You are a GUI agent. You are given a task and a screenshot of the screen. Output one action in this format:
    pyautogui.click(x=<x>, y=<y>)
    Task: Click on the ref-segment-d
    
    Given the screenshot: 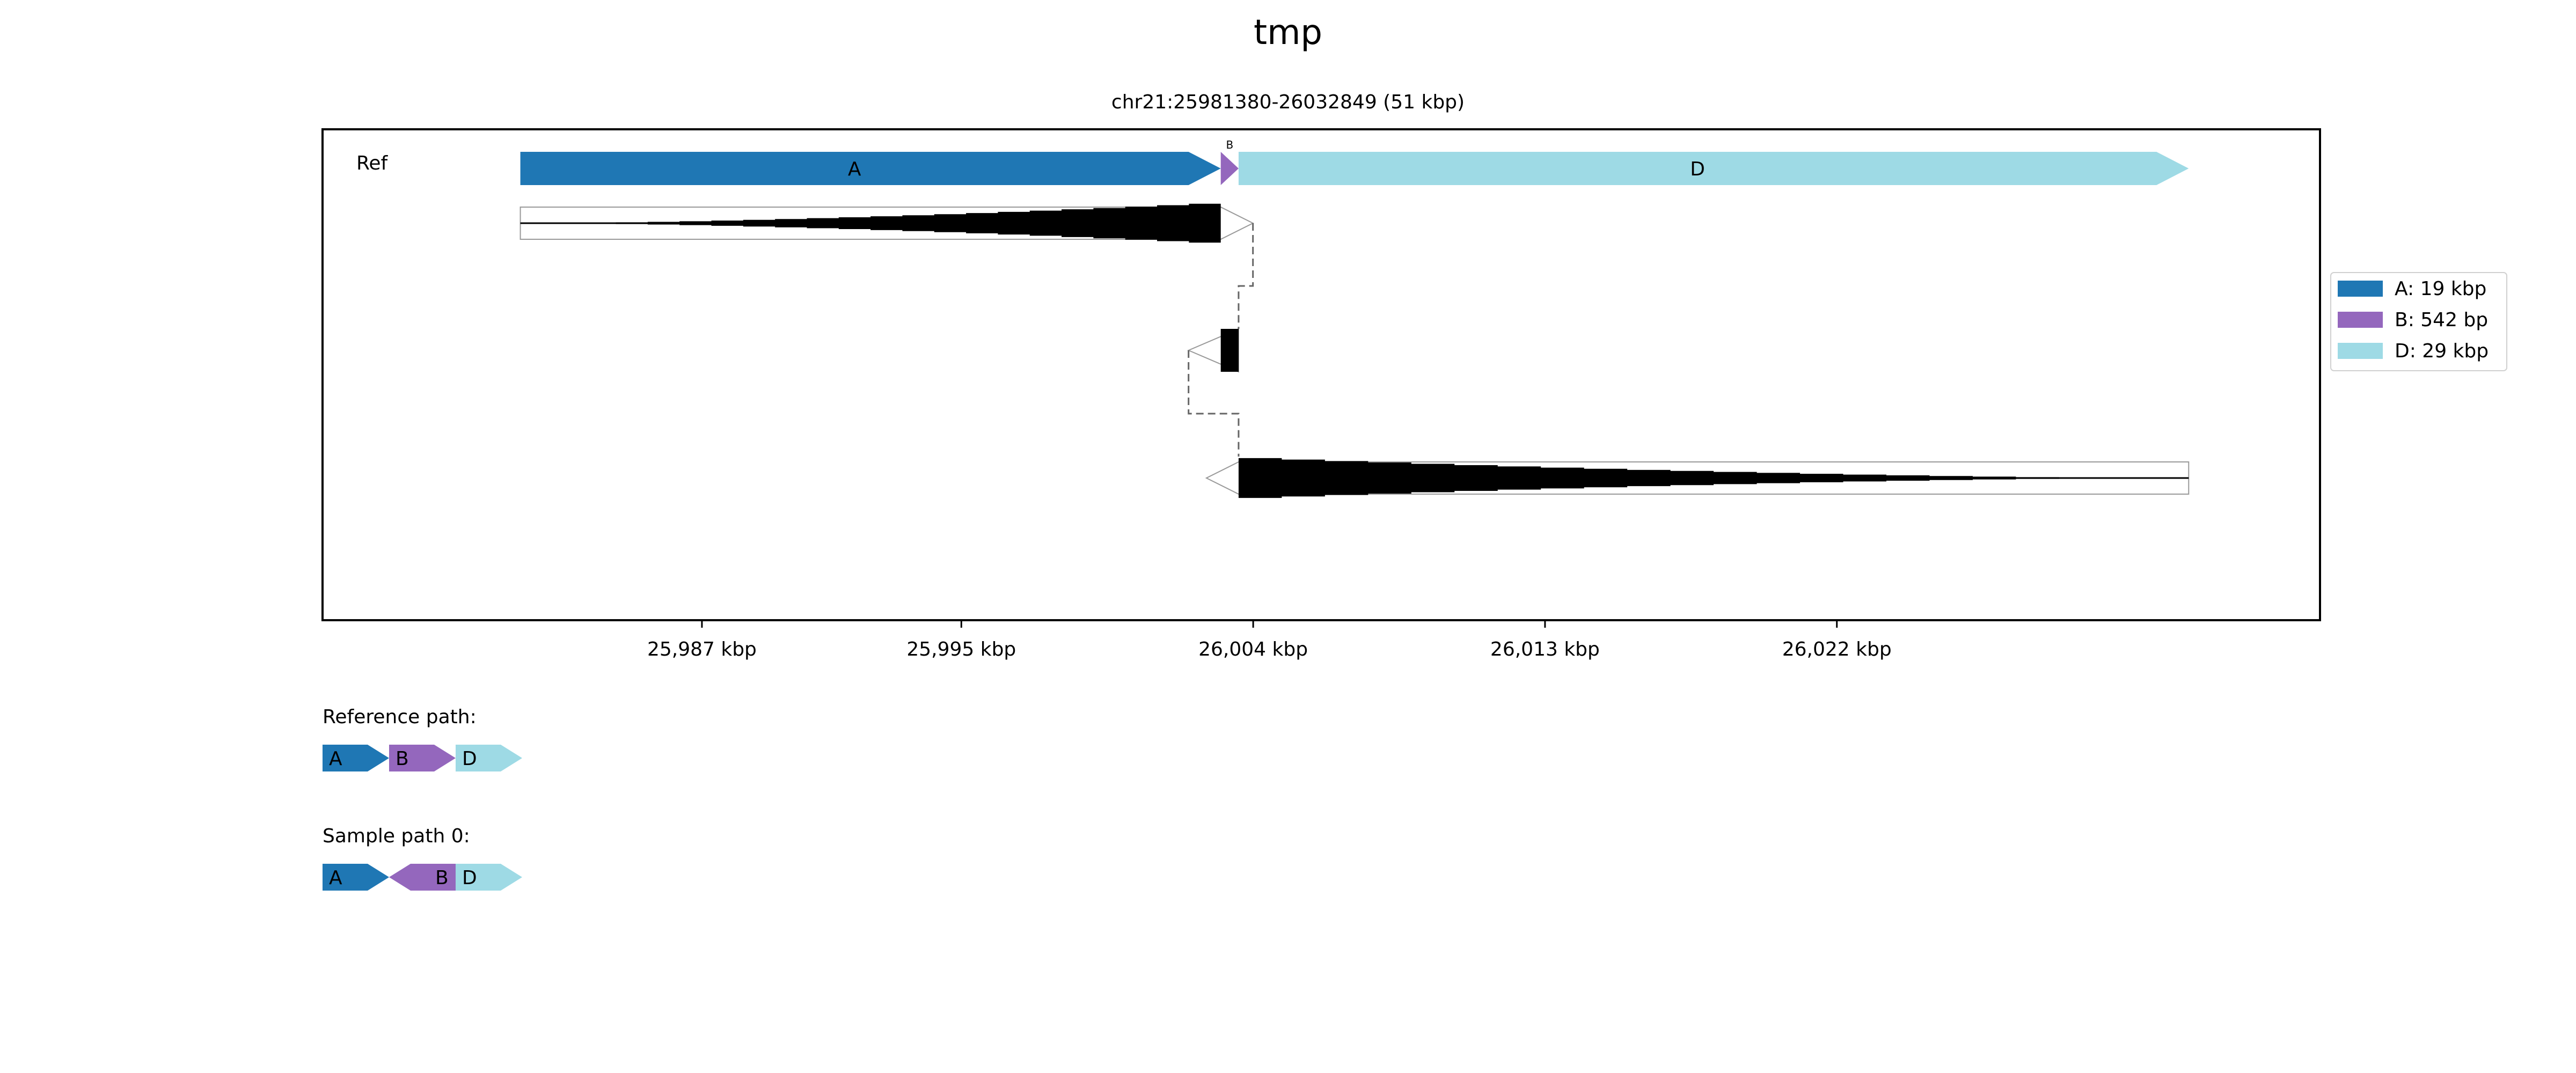 What is the action you would take?
    pyautogui.click(x=1713, y=168)
    